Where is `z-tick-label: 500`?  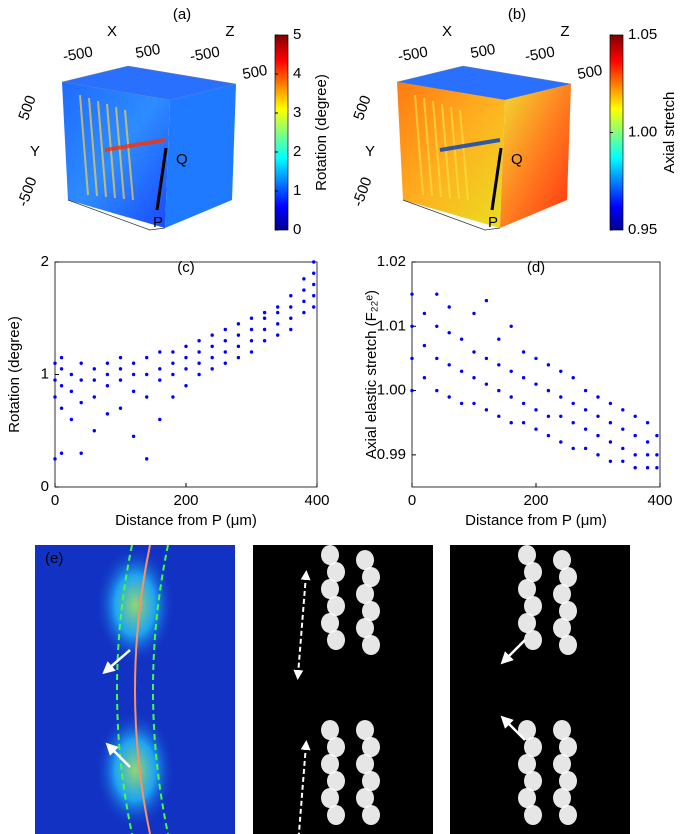 z-tick-label: 500 is located at coordinates (590, 72).